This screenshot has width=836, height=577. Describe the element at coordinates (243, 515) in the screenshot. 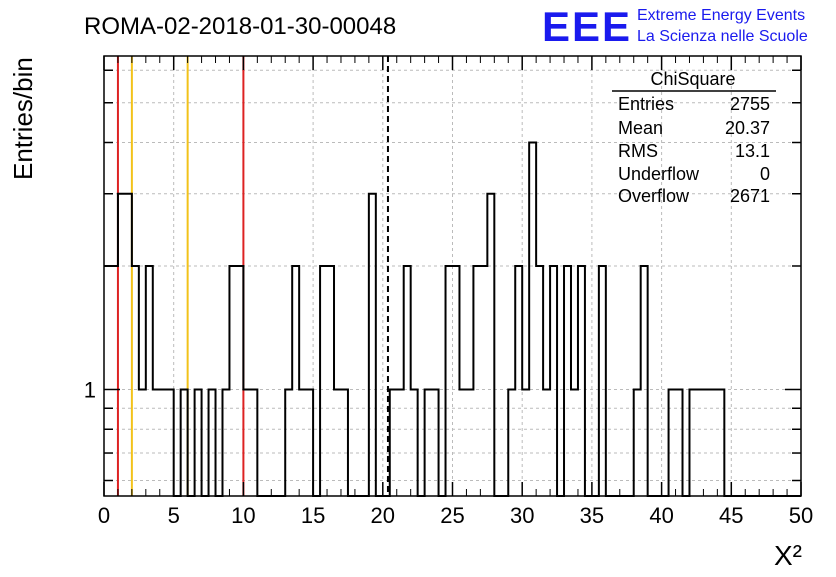

I see `x-tick-label-10: 10` at that location.